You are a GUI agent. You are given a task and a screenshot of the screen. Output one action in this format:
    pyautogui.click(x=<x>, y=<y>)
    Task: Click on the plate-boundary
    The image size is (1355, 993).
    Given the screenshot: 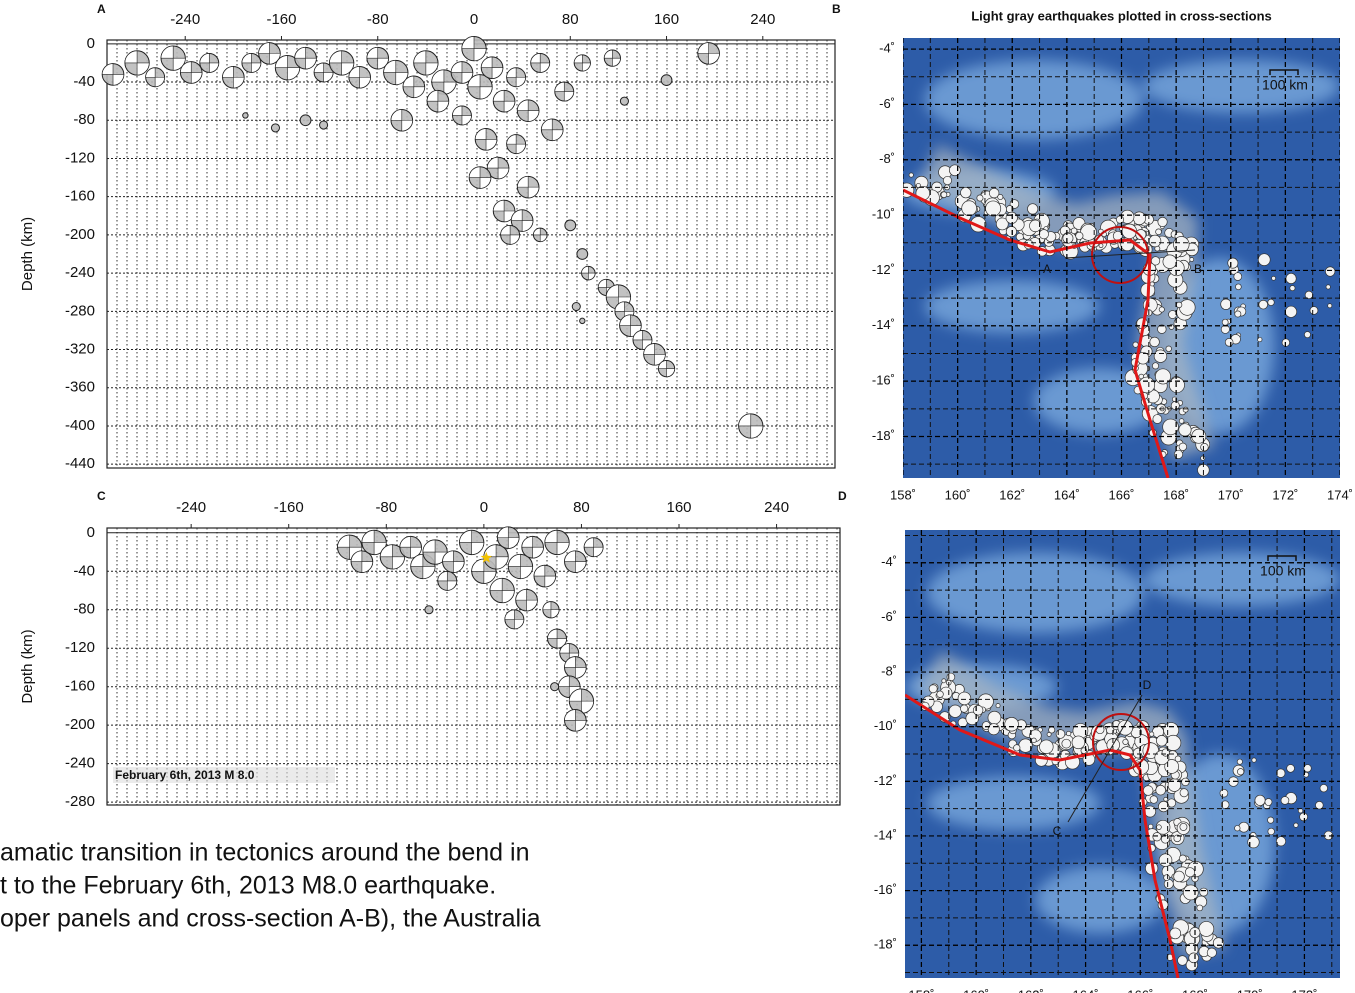 What is the action you would take?
    pyautogui.click(x=1042, y=835)
    